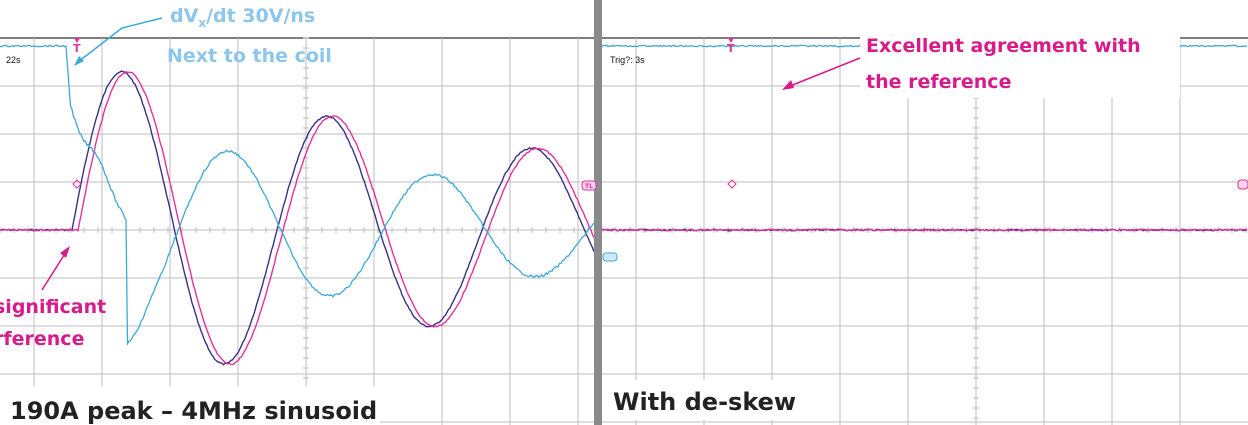  Describe the element at coordinates (731, 40) in the screenshot. I see `right-trigger-arrow` at that location.